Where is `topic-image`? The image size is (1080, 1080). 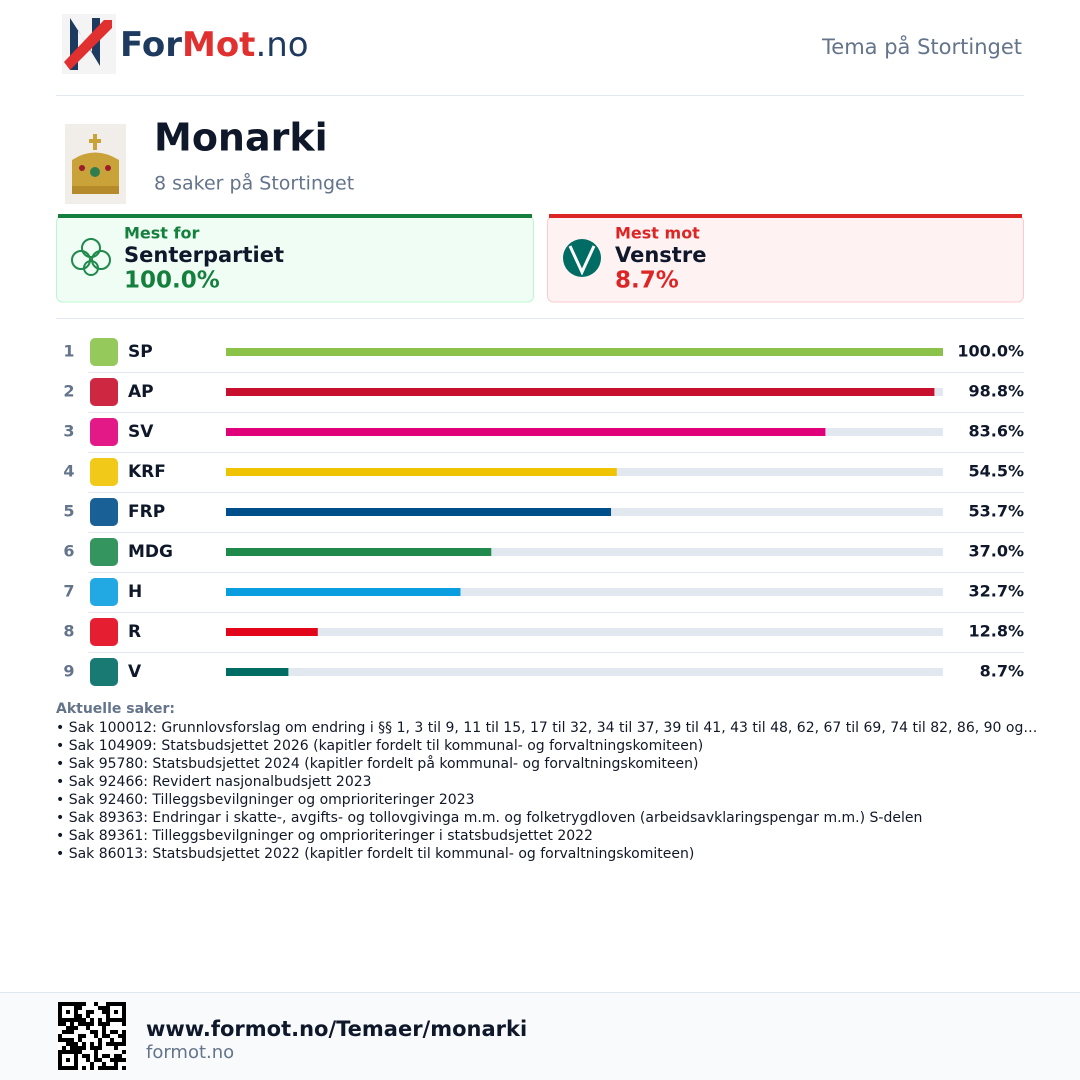 topic-image is located at coordinates (95, 164).